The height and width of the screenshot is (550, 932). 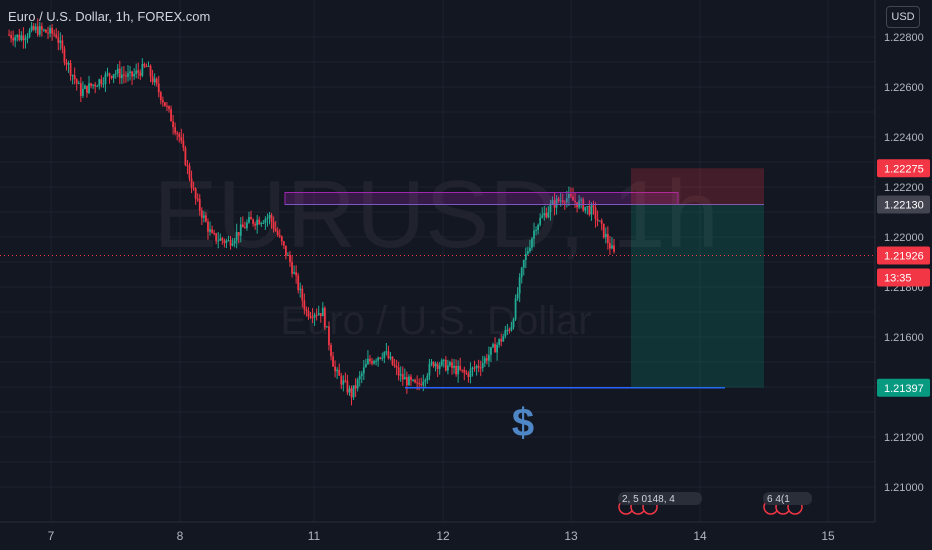 I want to click on x-tick-label: 14, so click(x=700, y=536).